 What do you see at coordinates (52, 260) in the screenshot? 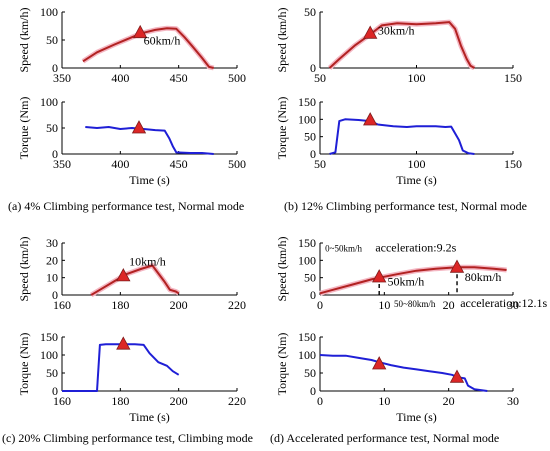
I see `y-tick-label: 20` at bounding box center [52, 260].